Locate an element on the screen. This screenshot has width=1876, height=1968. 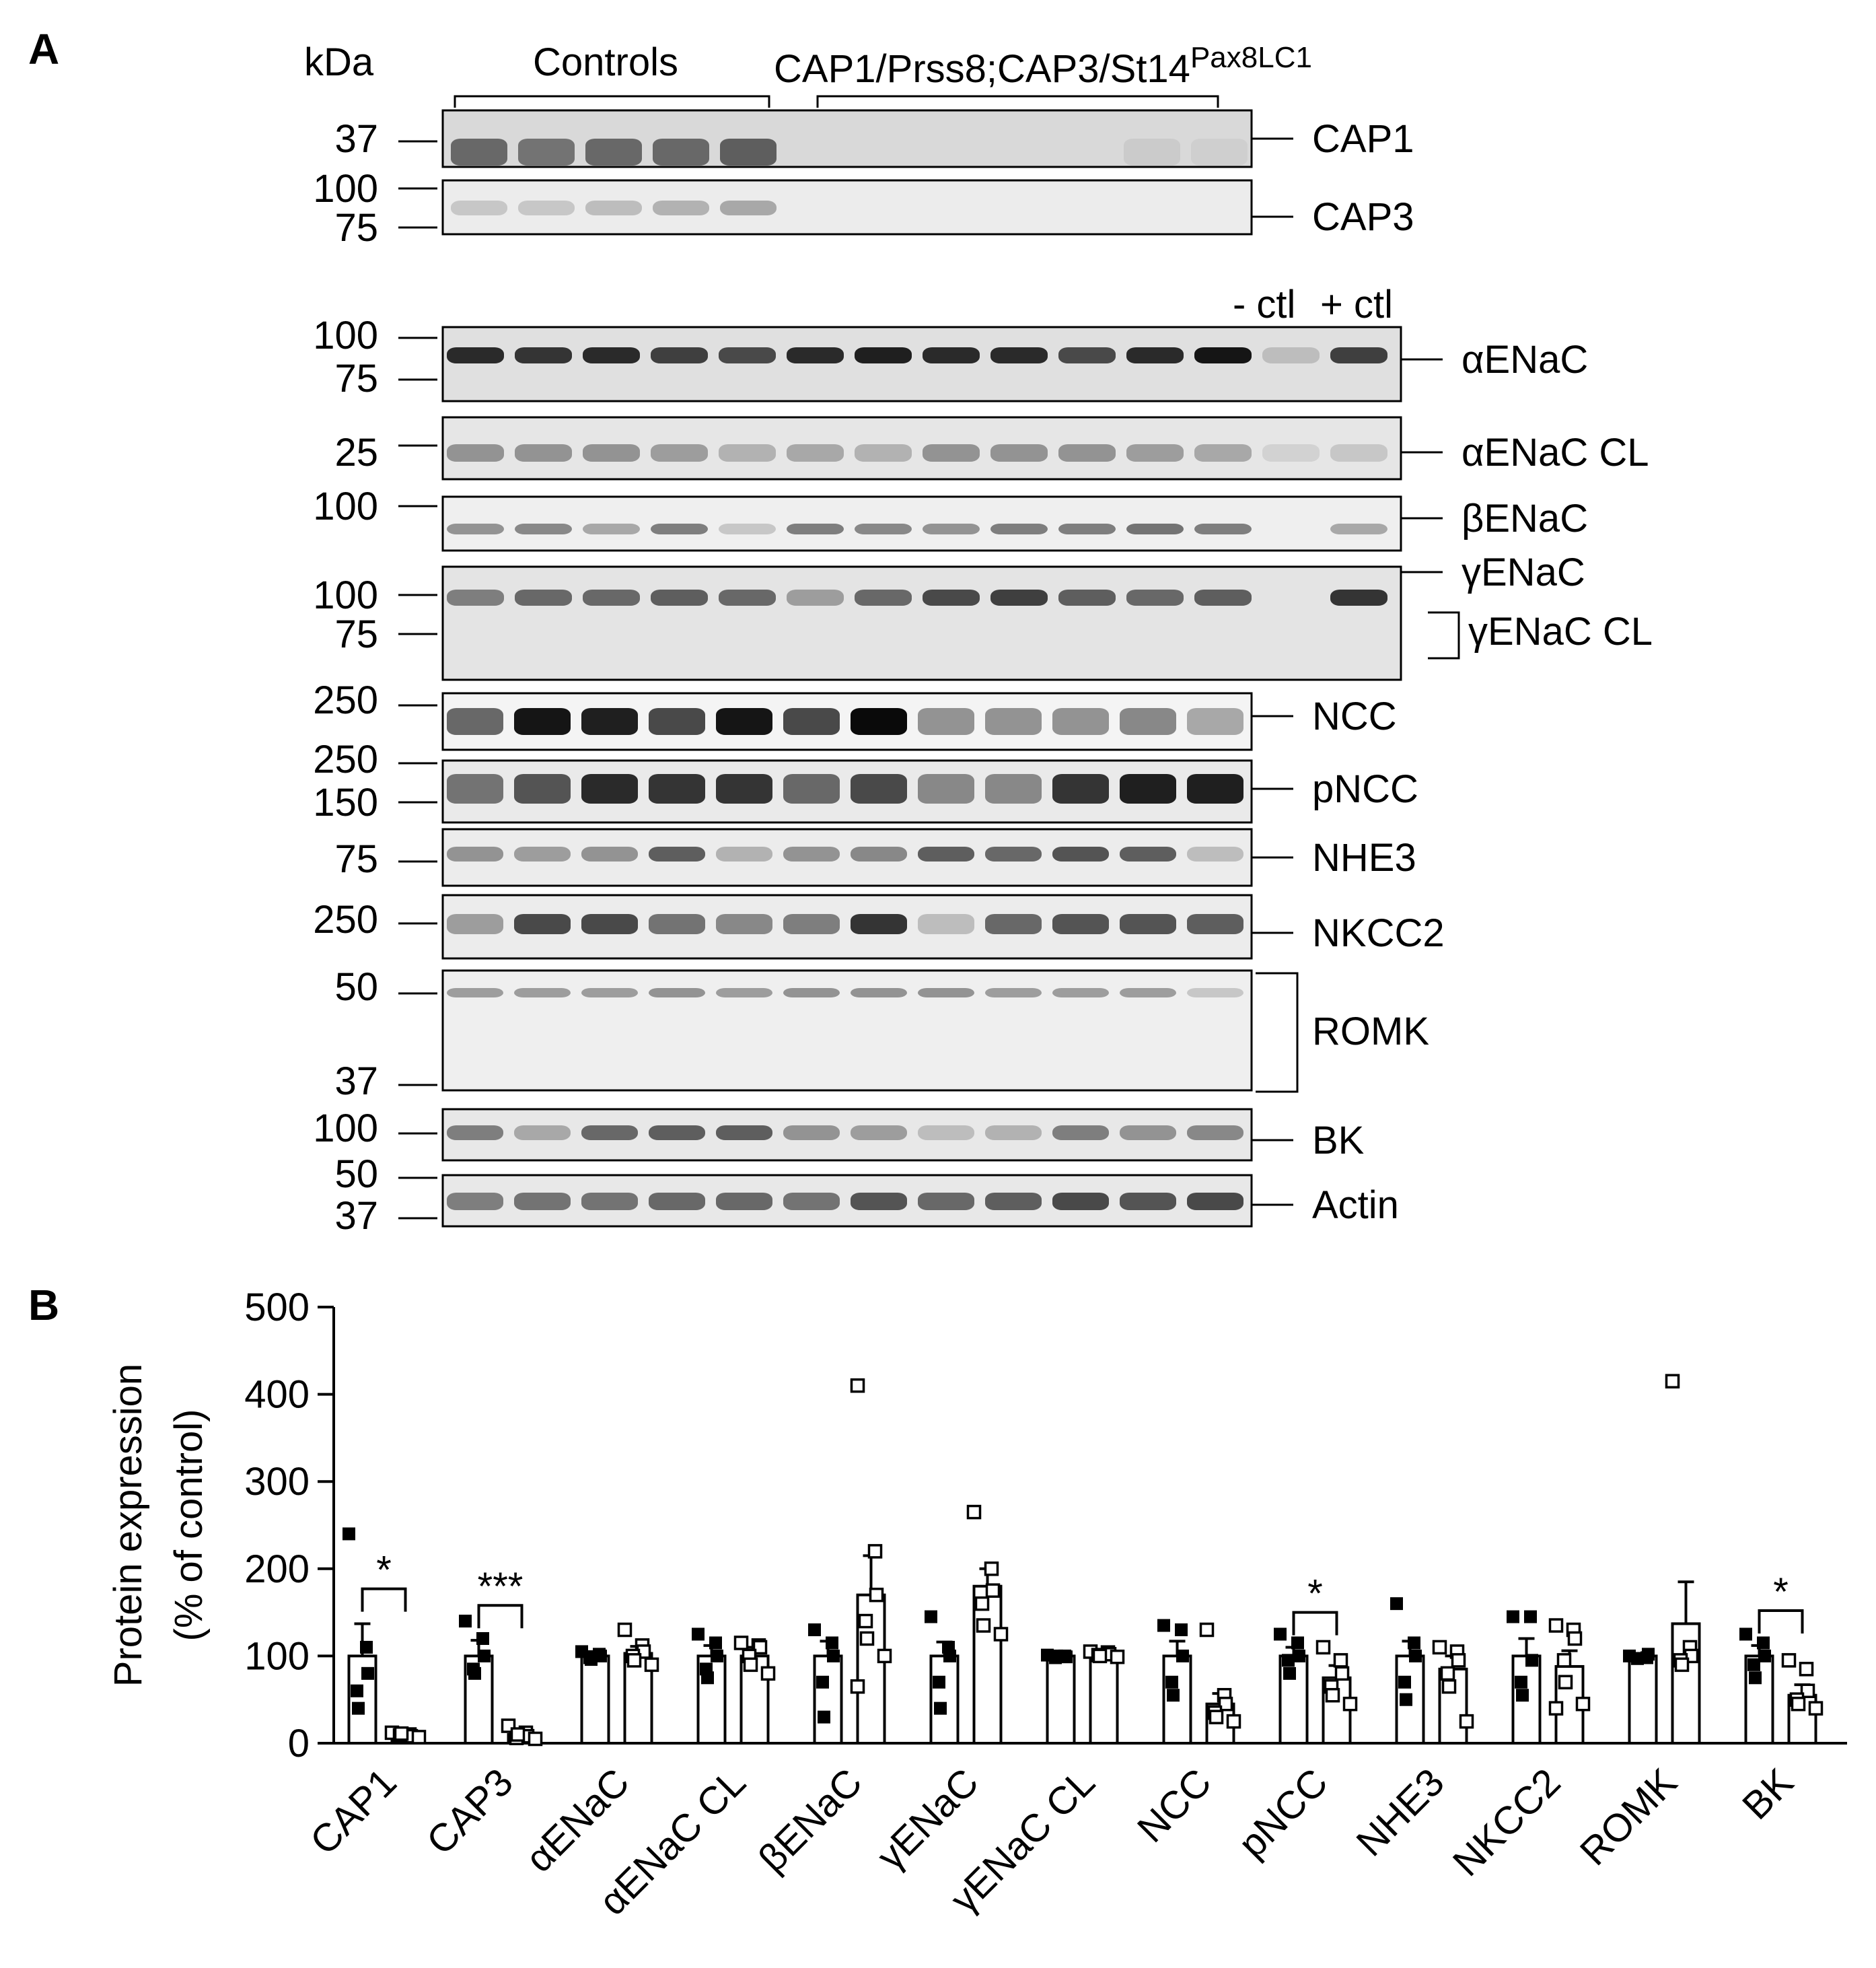
category-label: CAP1 is located at coordinates (353, 1811).